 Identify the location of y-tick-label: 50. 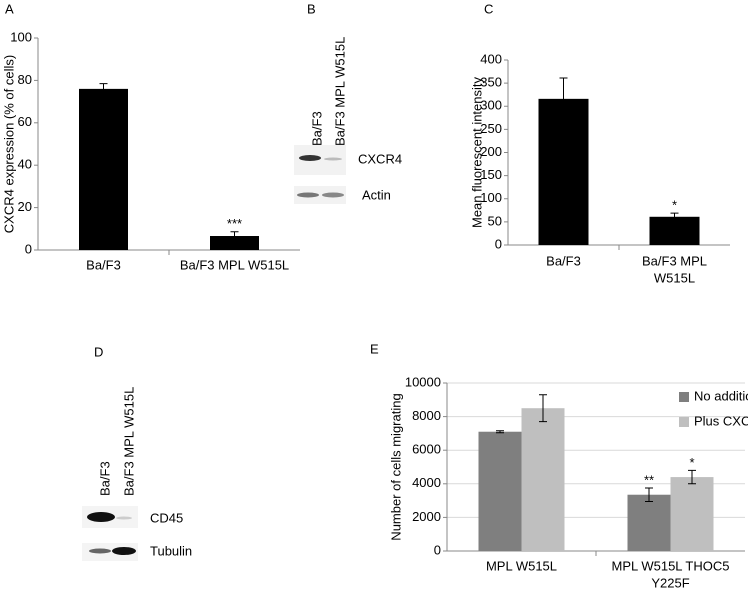
(495, 220).